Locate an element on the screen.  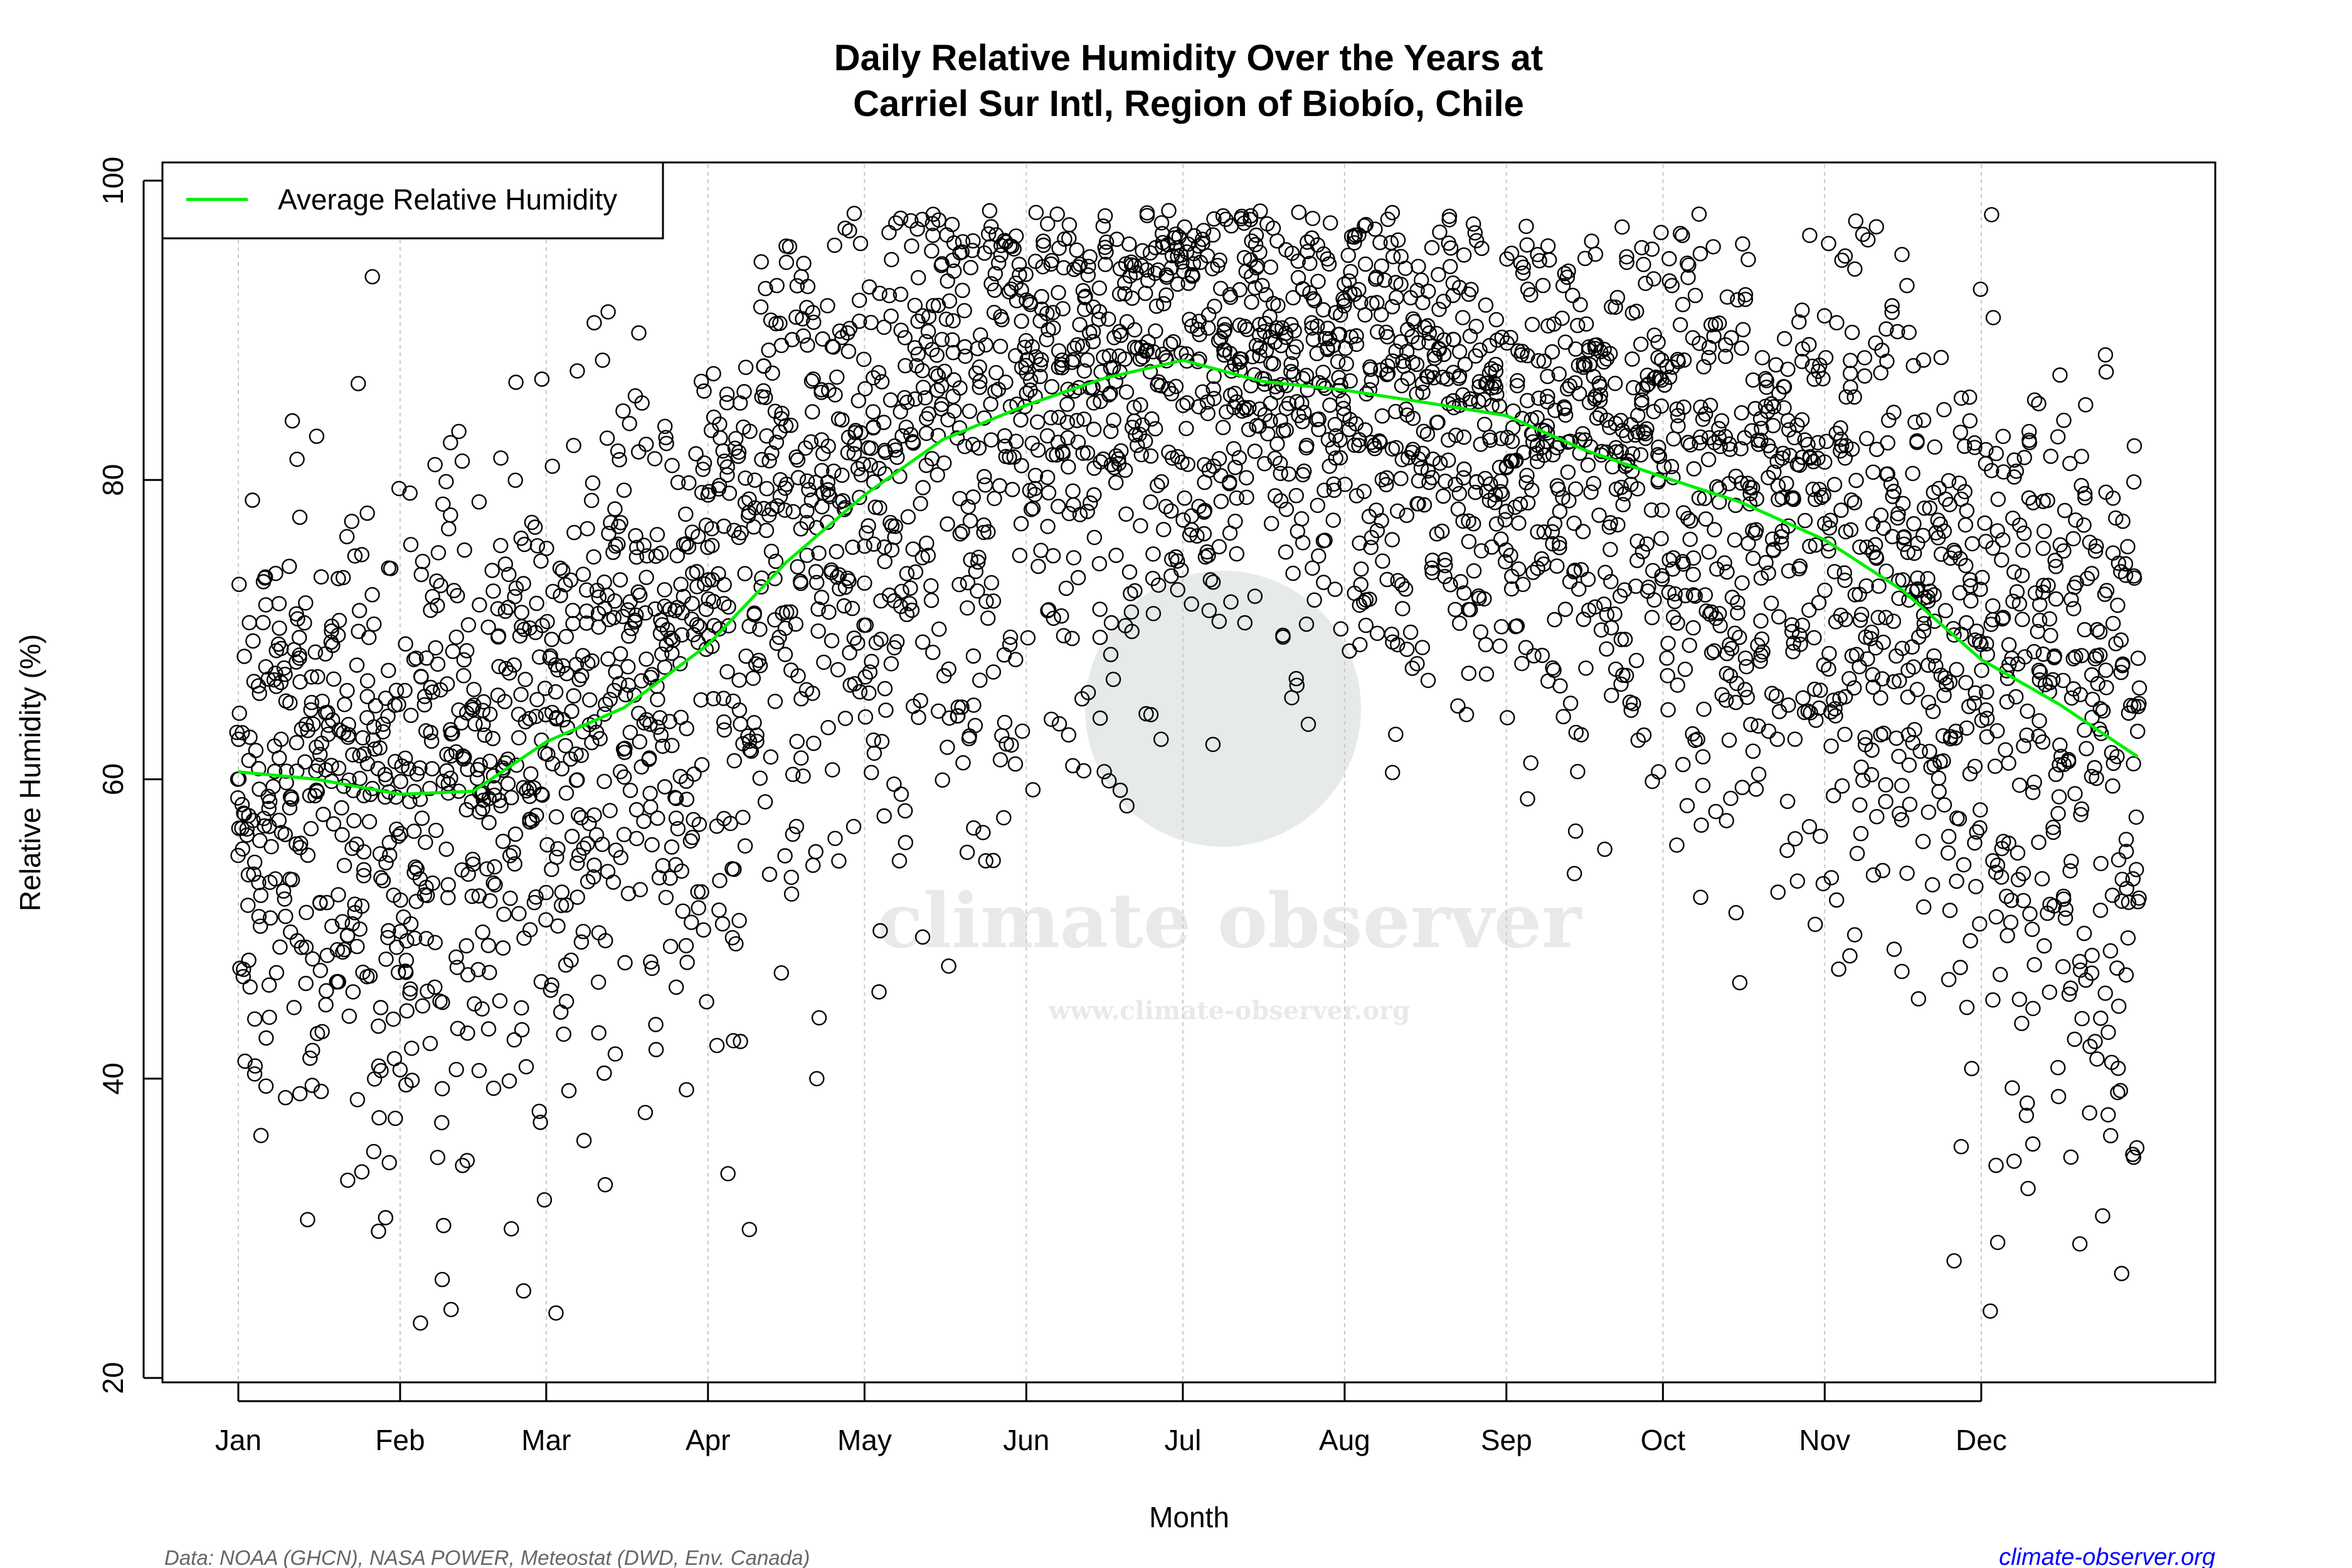
x-tick-label: Jun is located at coordinates (1026, 1440).